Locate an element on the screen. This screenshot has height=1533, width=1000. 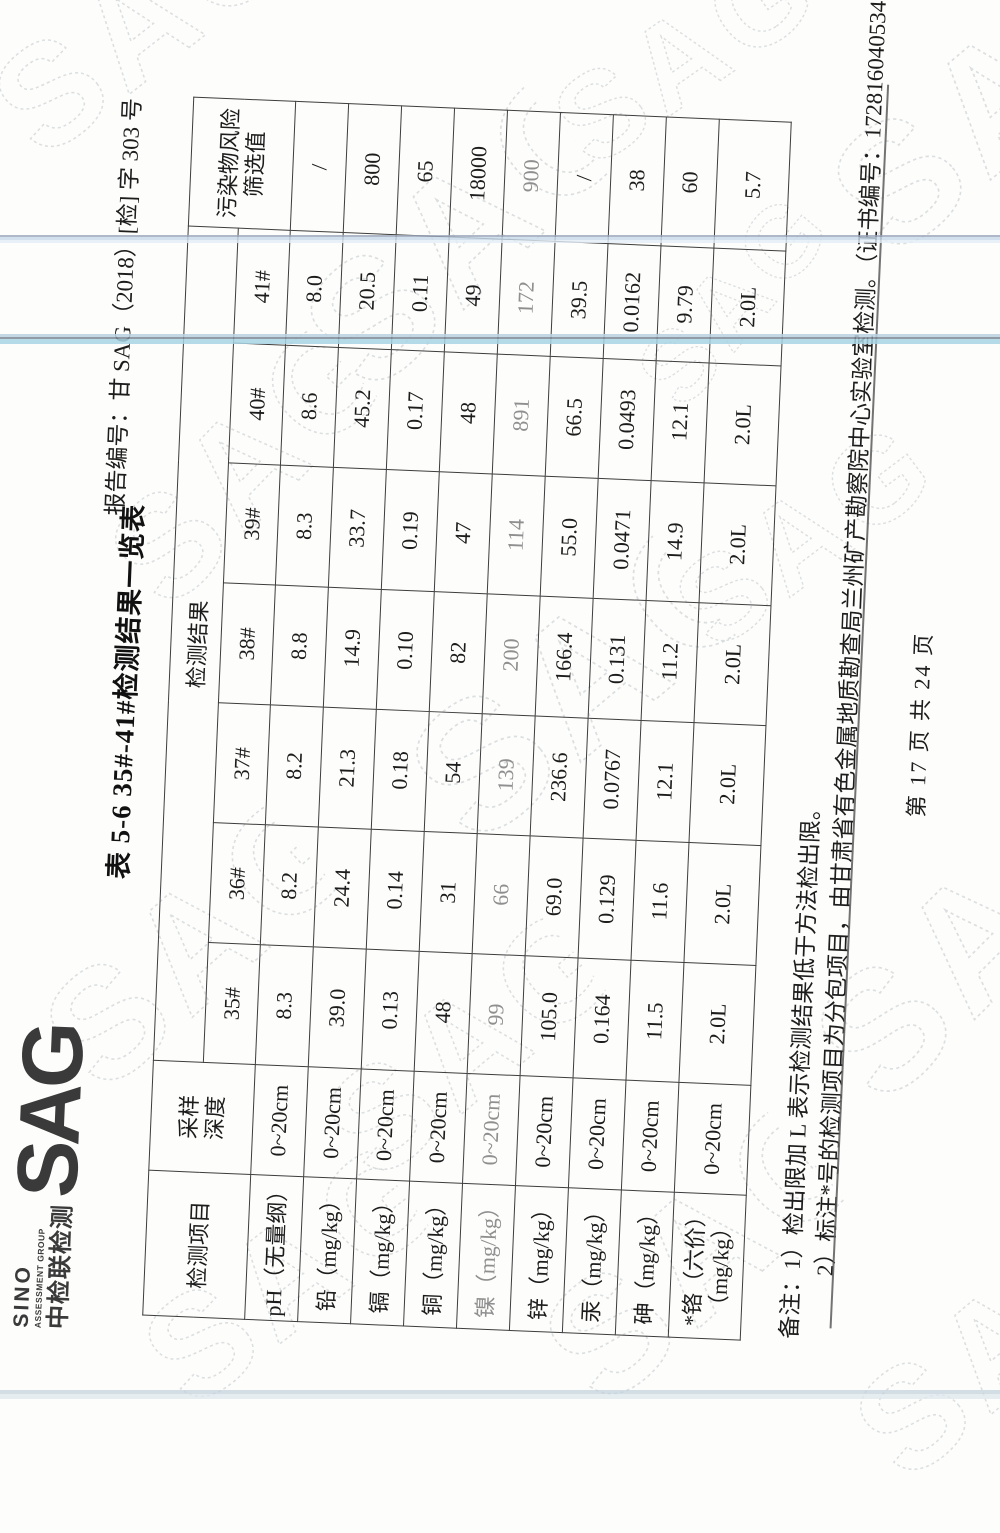
cell-item: 镍（mg/kg） is located at coordinates (486, 1257).